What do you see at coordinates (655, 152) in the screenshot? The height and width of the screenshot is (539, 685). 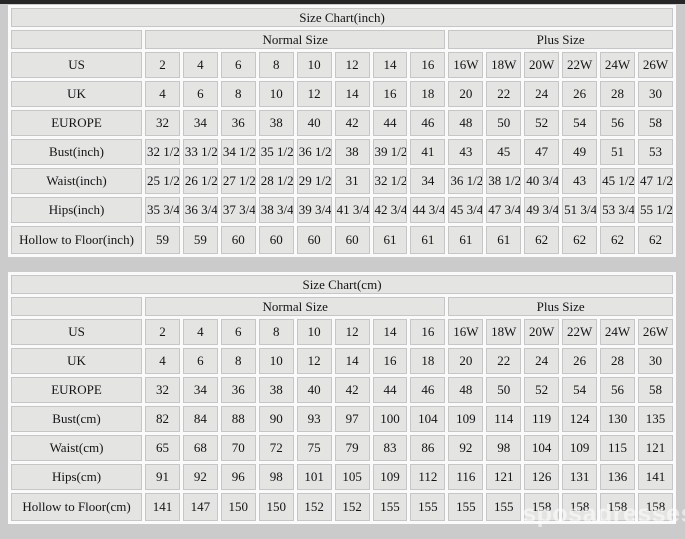 I see `value-cell: 53` at bounding box center [655, 152].